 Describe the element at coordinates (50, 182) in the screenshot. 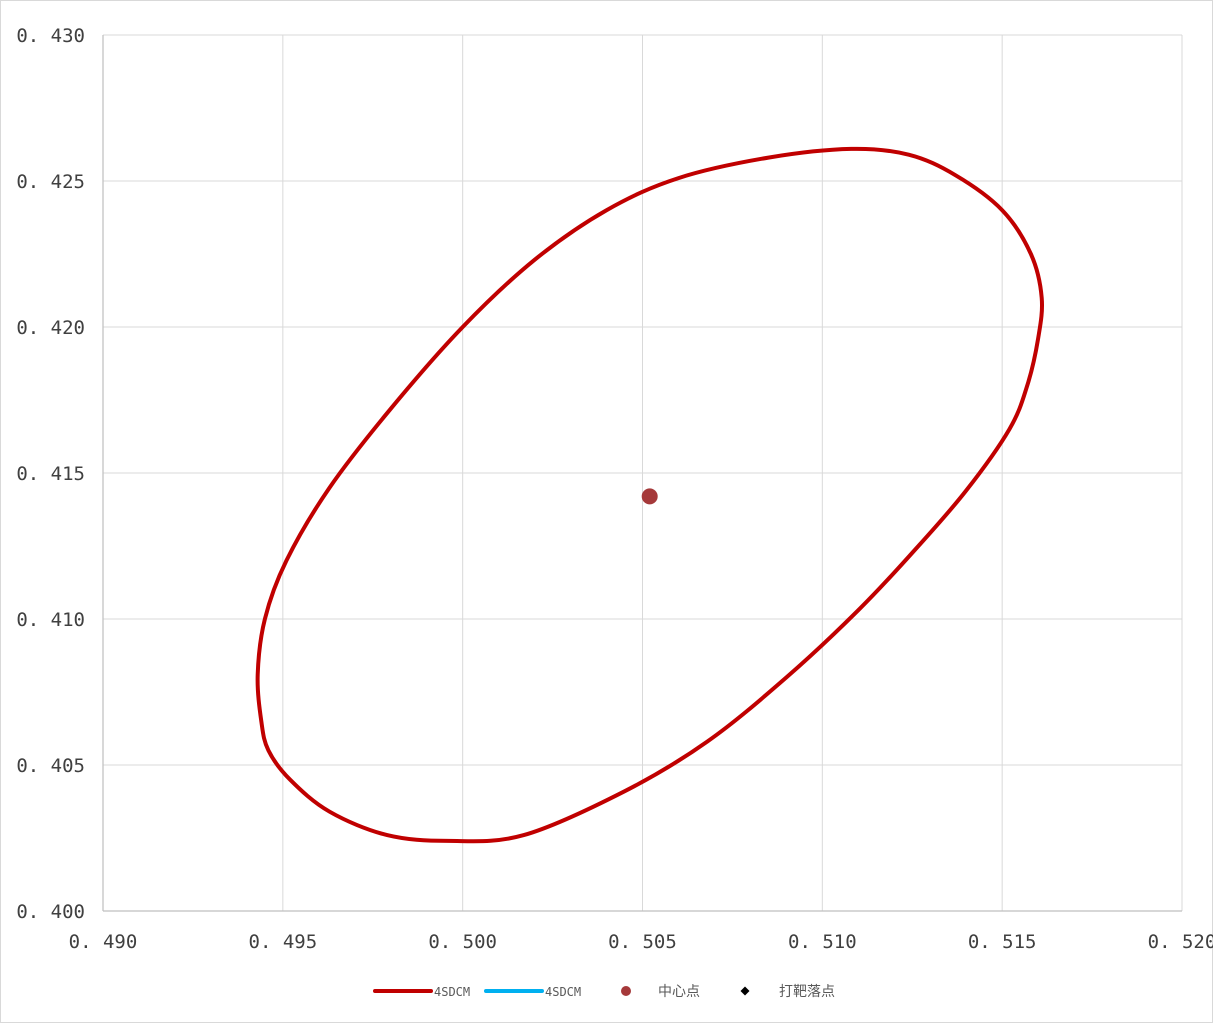

I see `y-tick-label: 0. 425` at that location.